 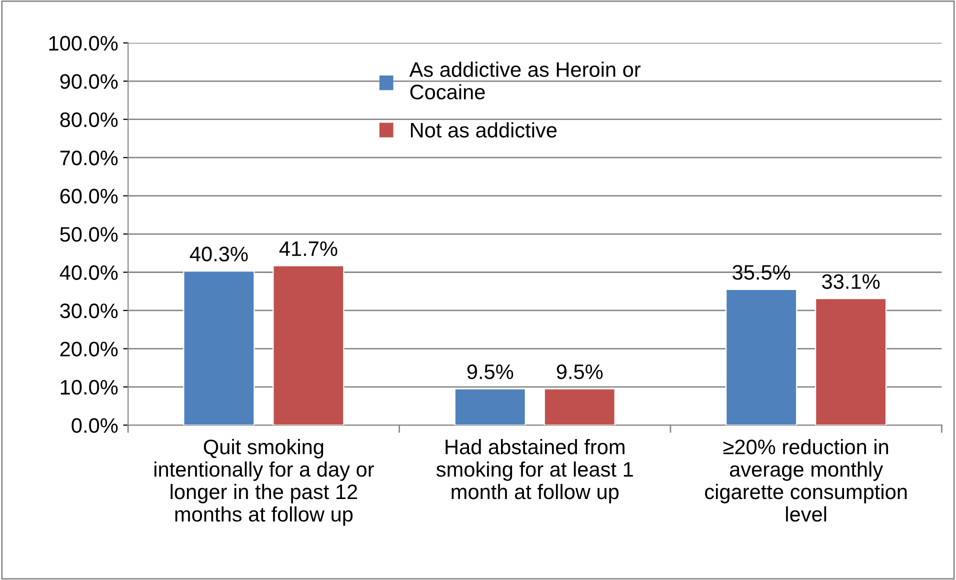 I want to click on data-label: 41.7%, so click(x=308, y=248).